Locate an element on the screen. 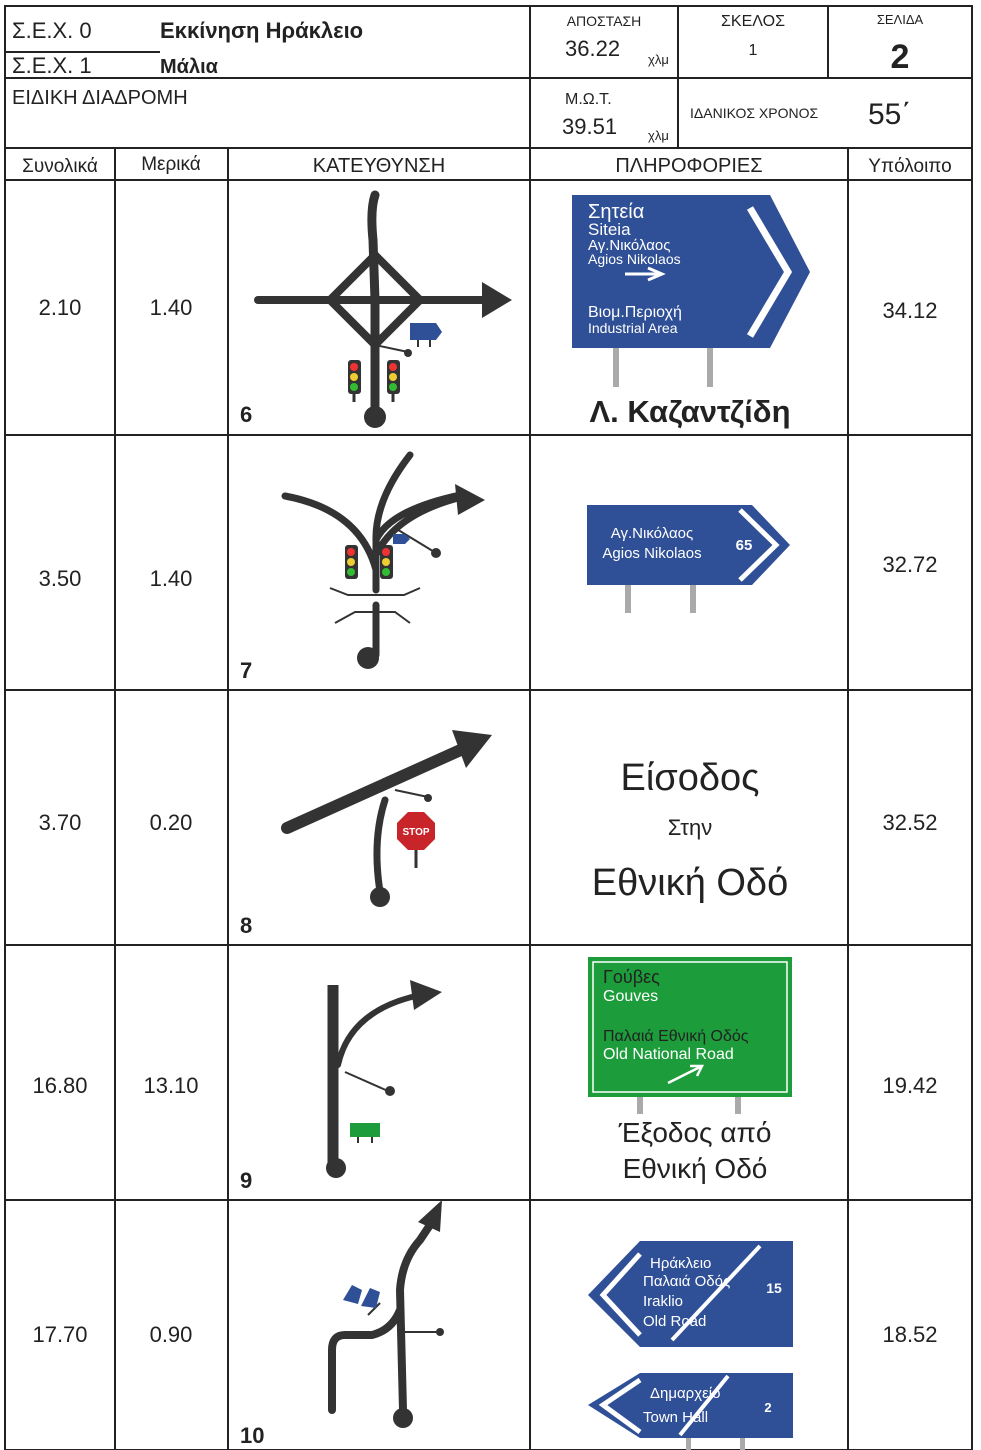  label: 9 is located at coordinates (246, 1180).